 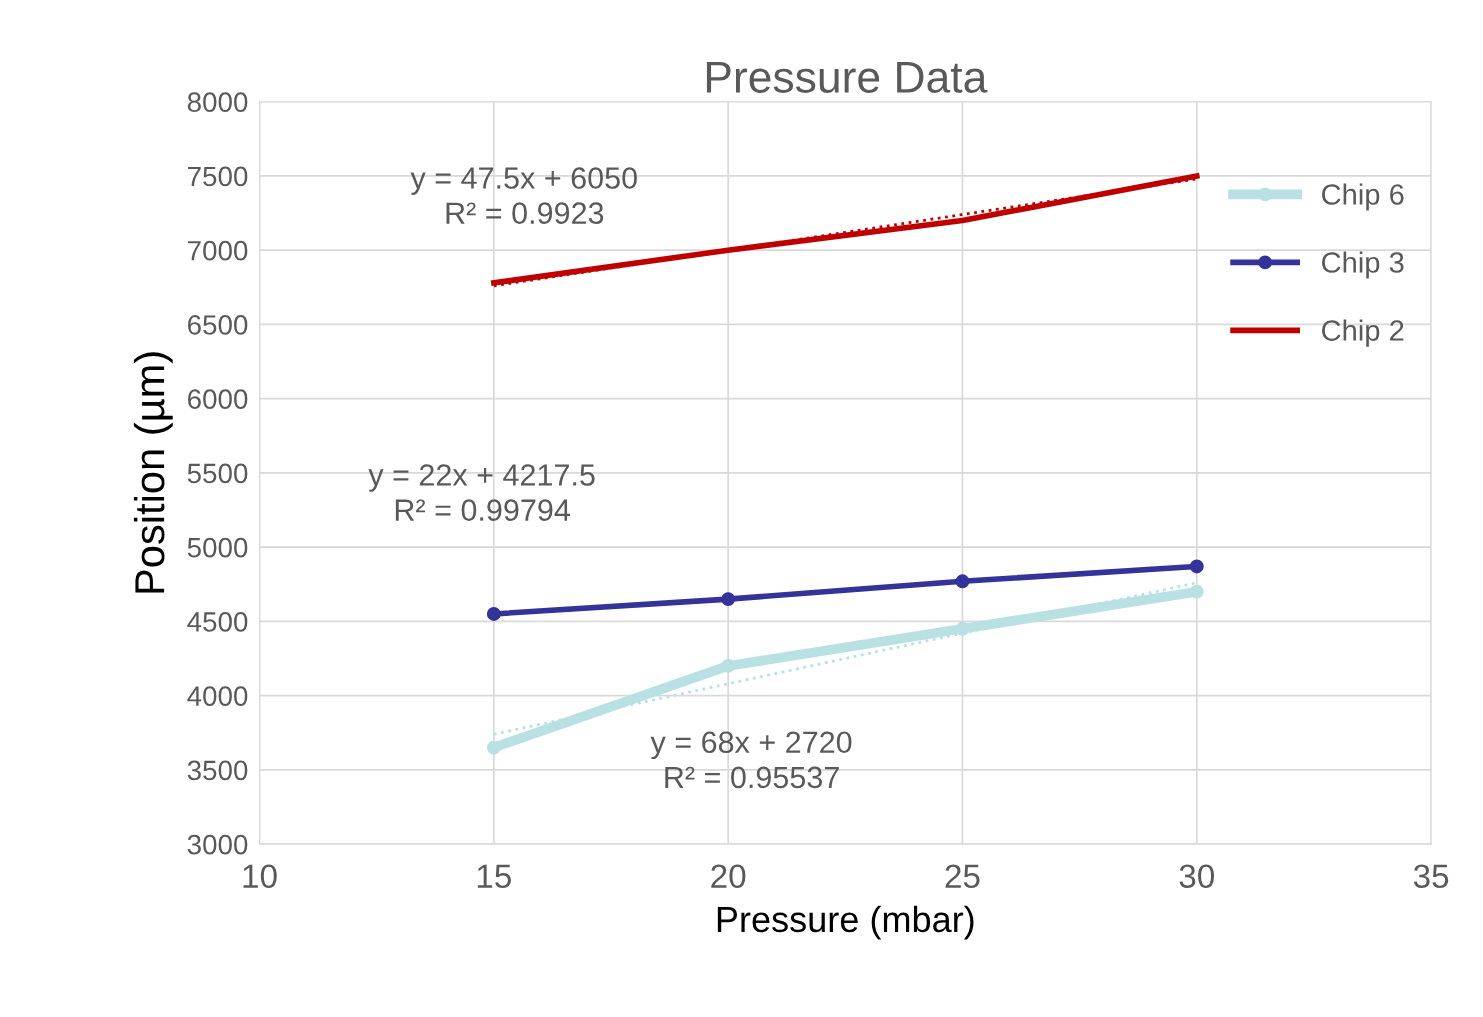 I want to click on x-tick-label: 30, so click(x=1197, y=876).